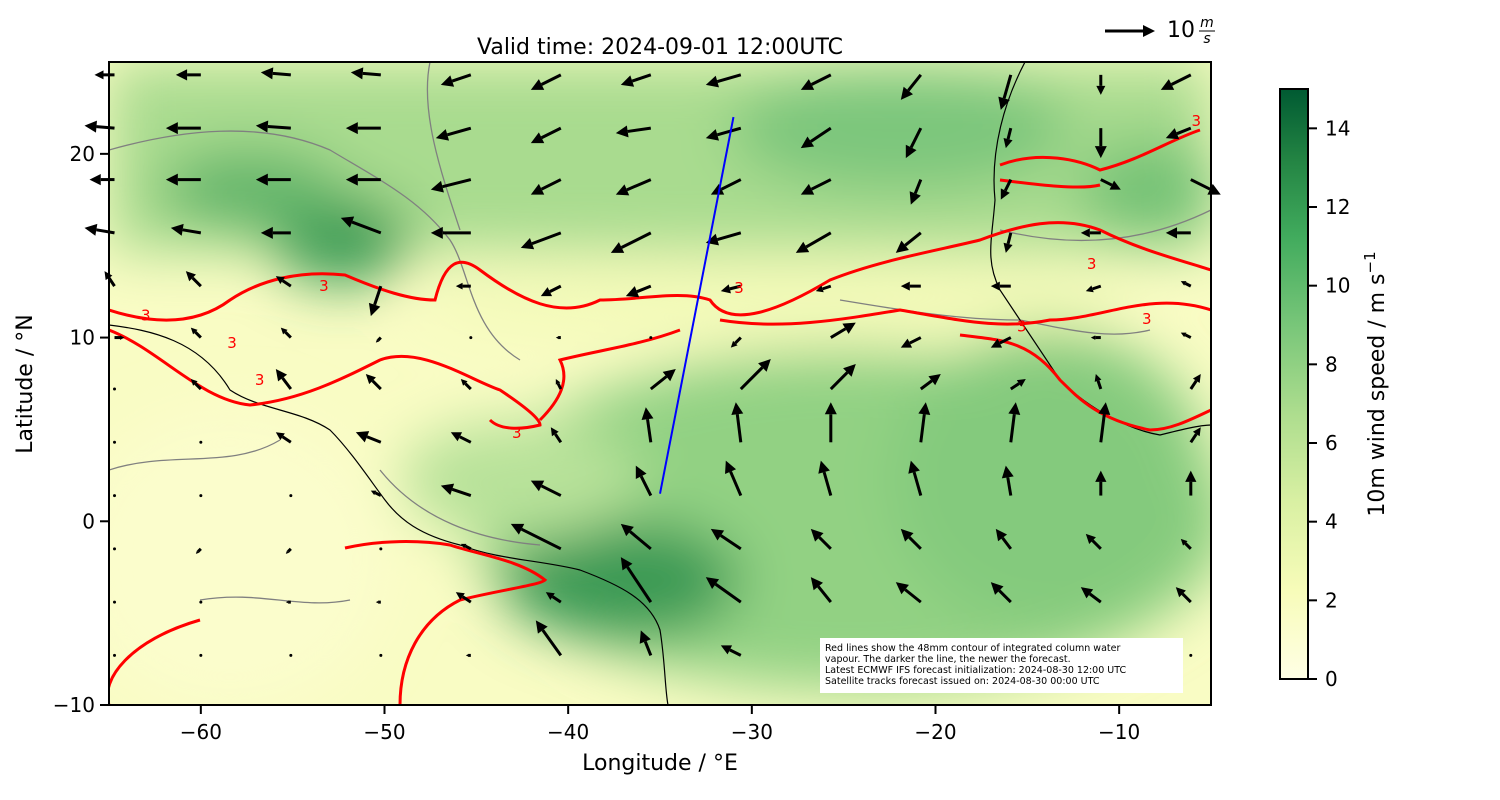 Image resolution: width=1500 pixels, height=800 pixels. I want to click on colorbar-tick-label: 2, so click(1331, 600).